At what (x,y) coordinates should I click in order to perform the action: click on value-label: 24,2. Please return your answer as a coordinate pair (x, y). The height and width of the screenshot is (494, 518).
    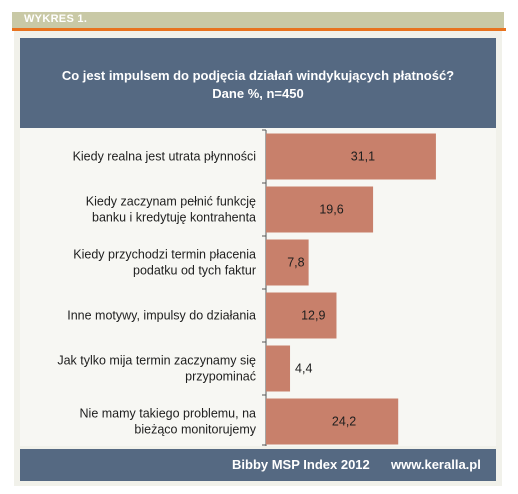
    Looking at the image, I should click on (344, 422).